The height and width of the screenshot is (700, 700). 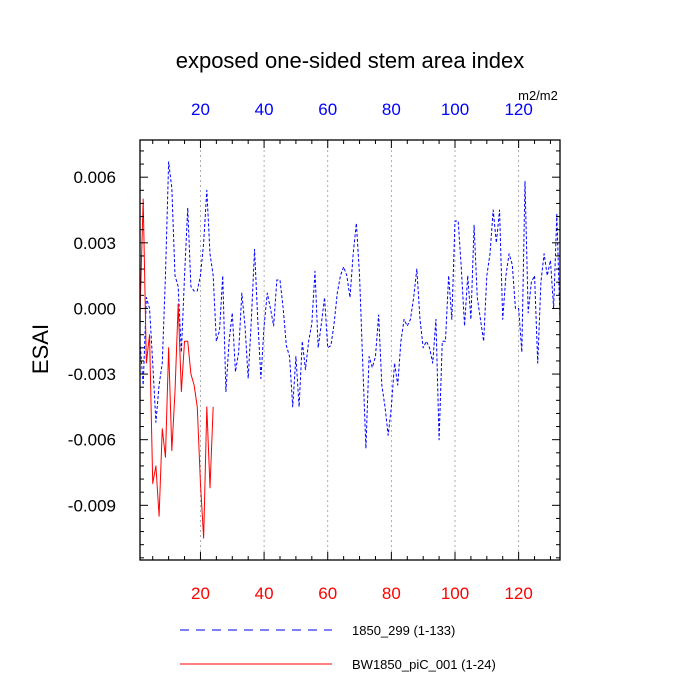 What do you see at coordinates (338, 647) in the screenshot?
I see `legend: 1850_299 (1-133) BW1850_piC_001 (1-24)` at bounding box center [338, 647].